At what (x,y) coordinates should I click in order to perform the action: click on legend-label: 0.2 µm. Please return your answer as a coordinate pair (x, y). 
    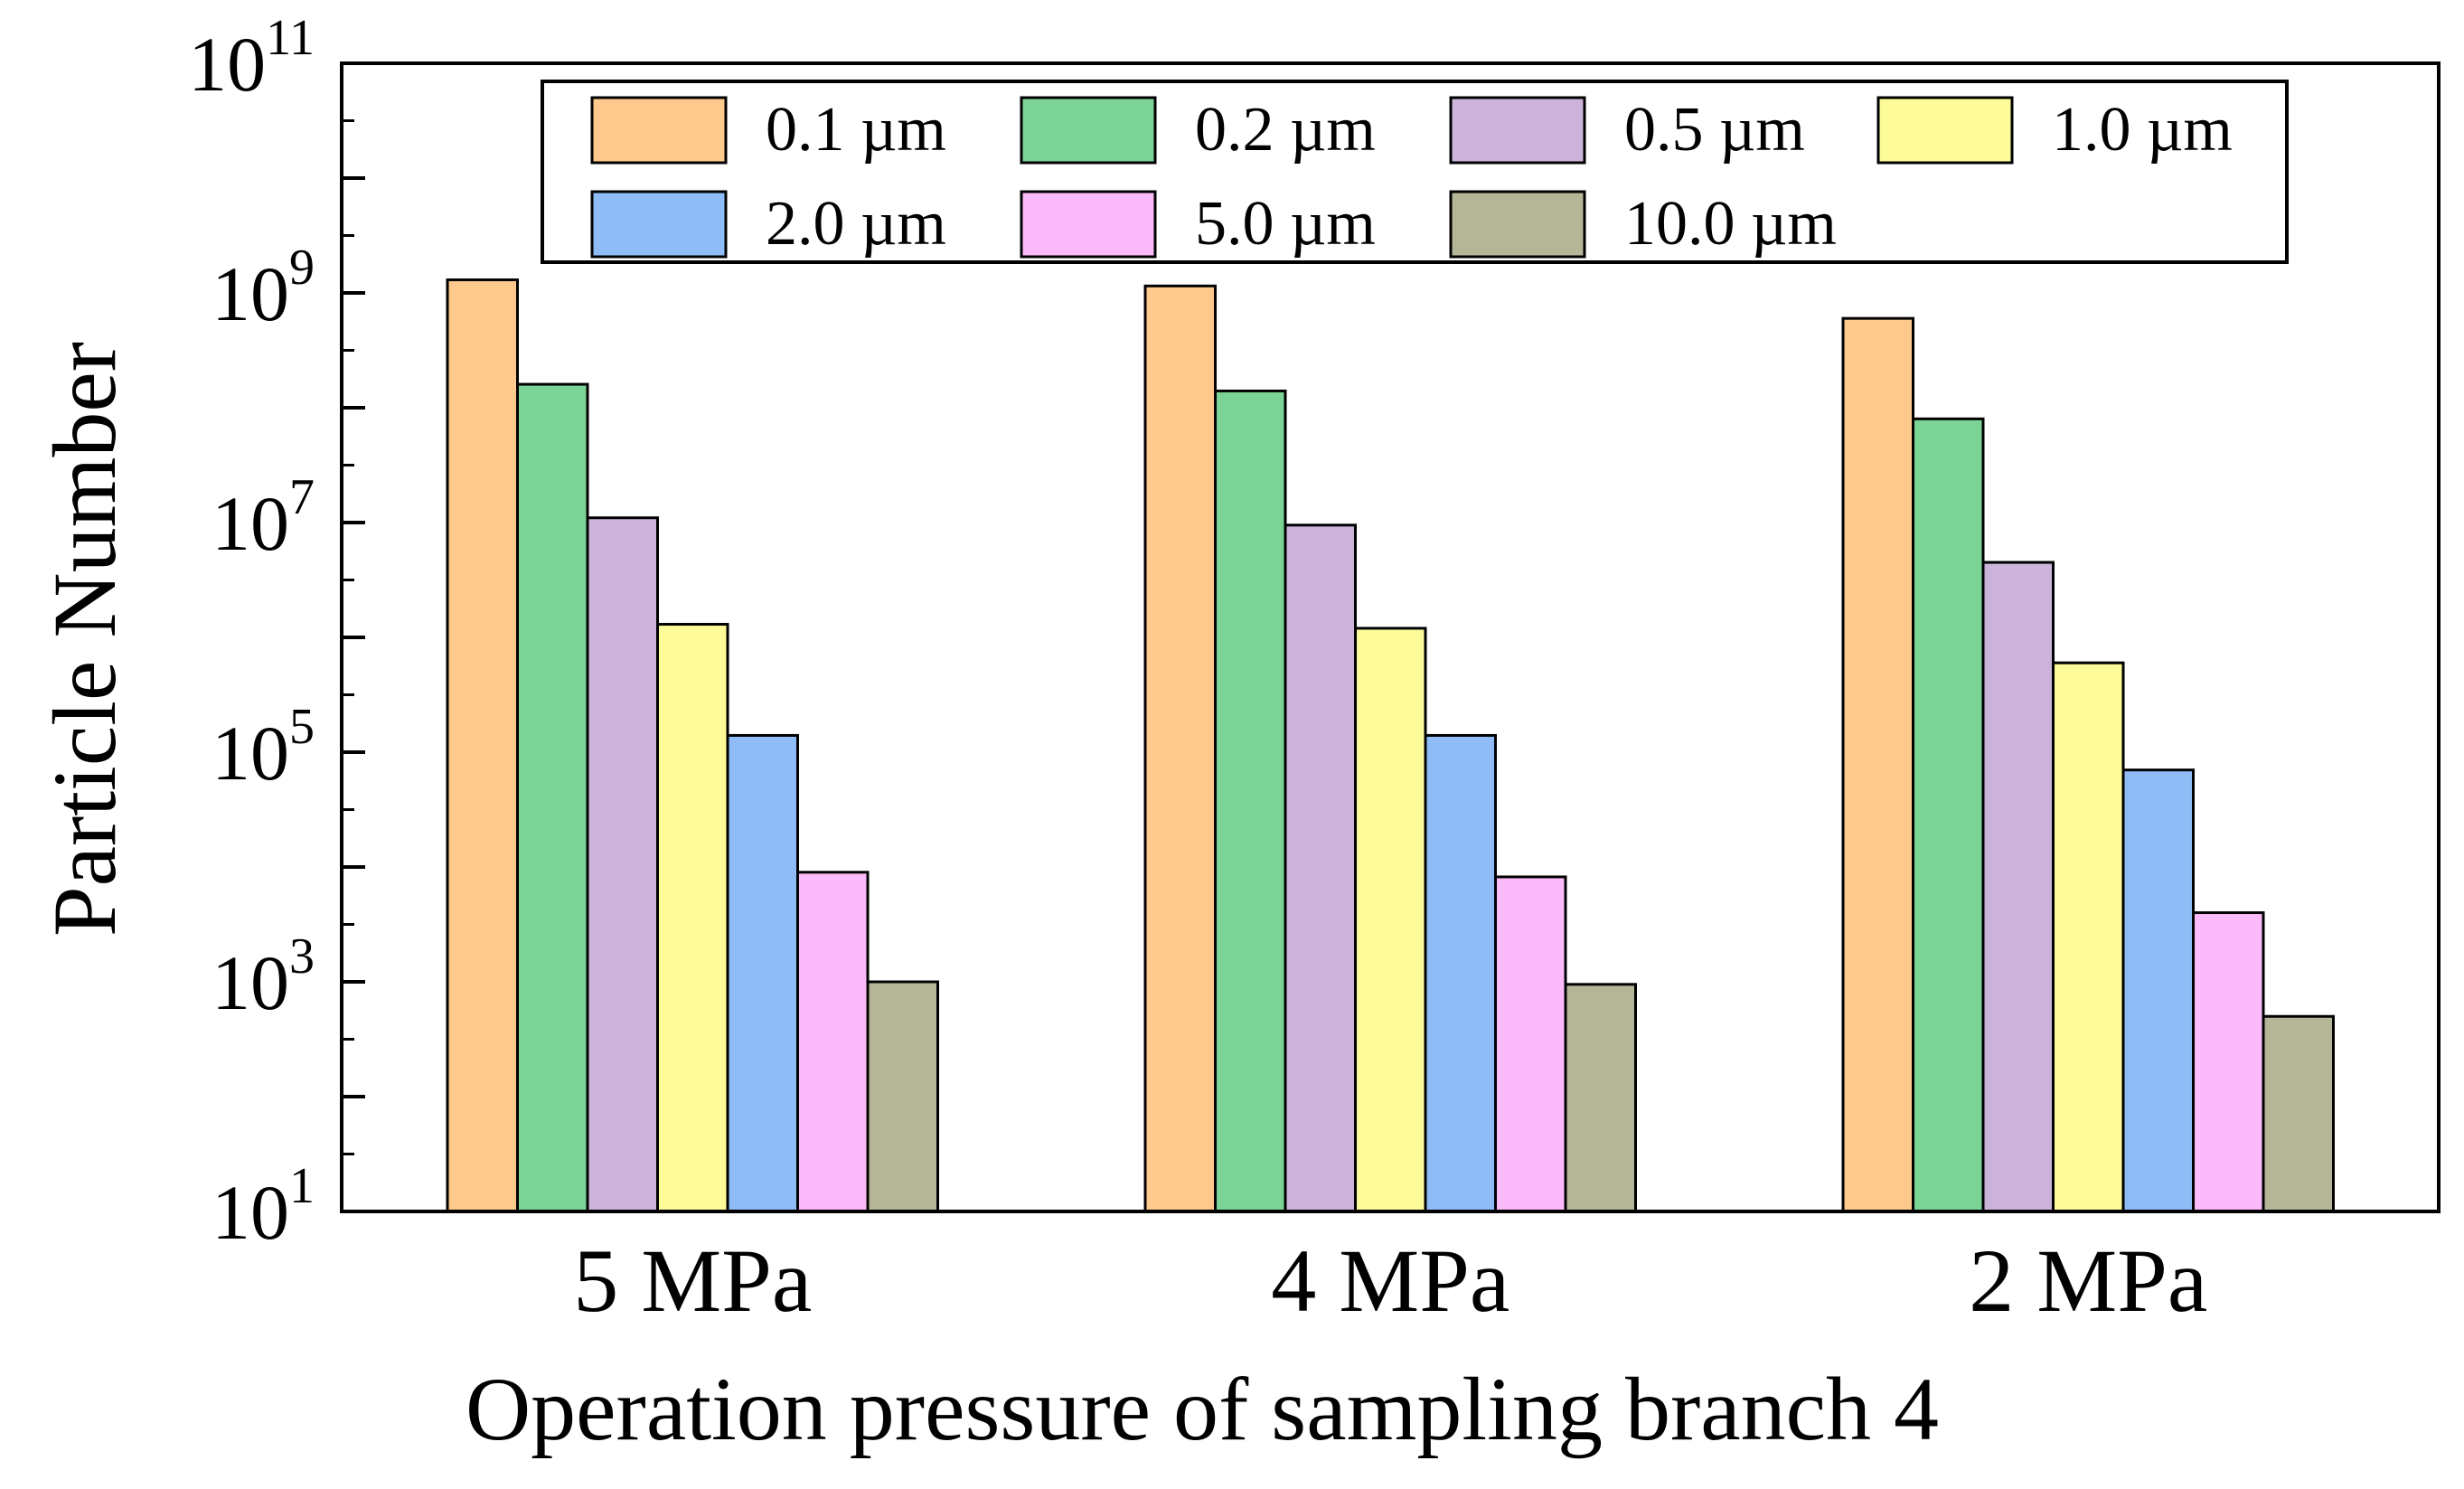
    Looking at the image, I should click on (1285, 130).